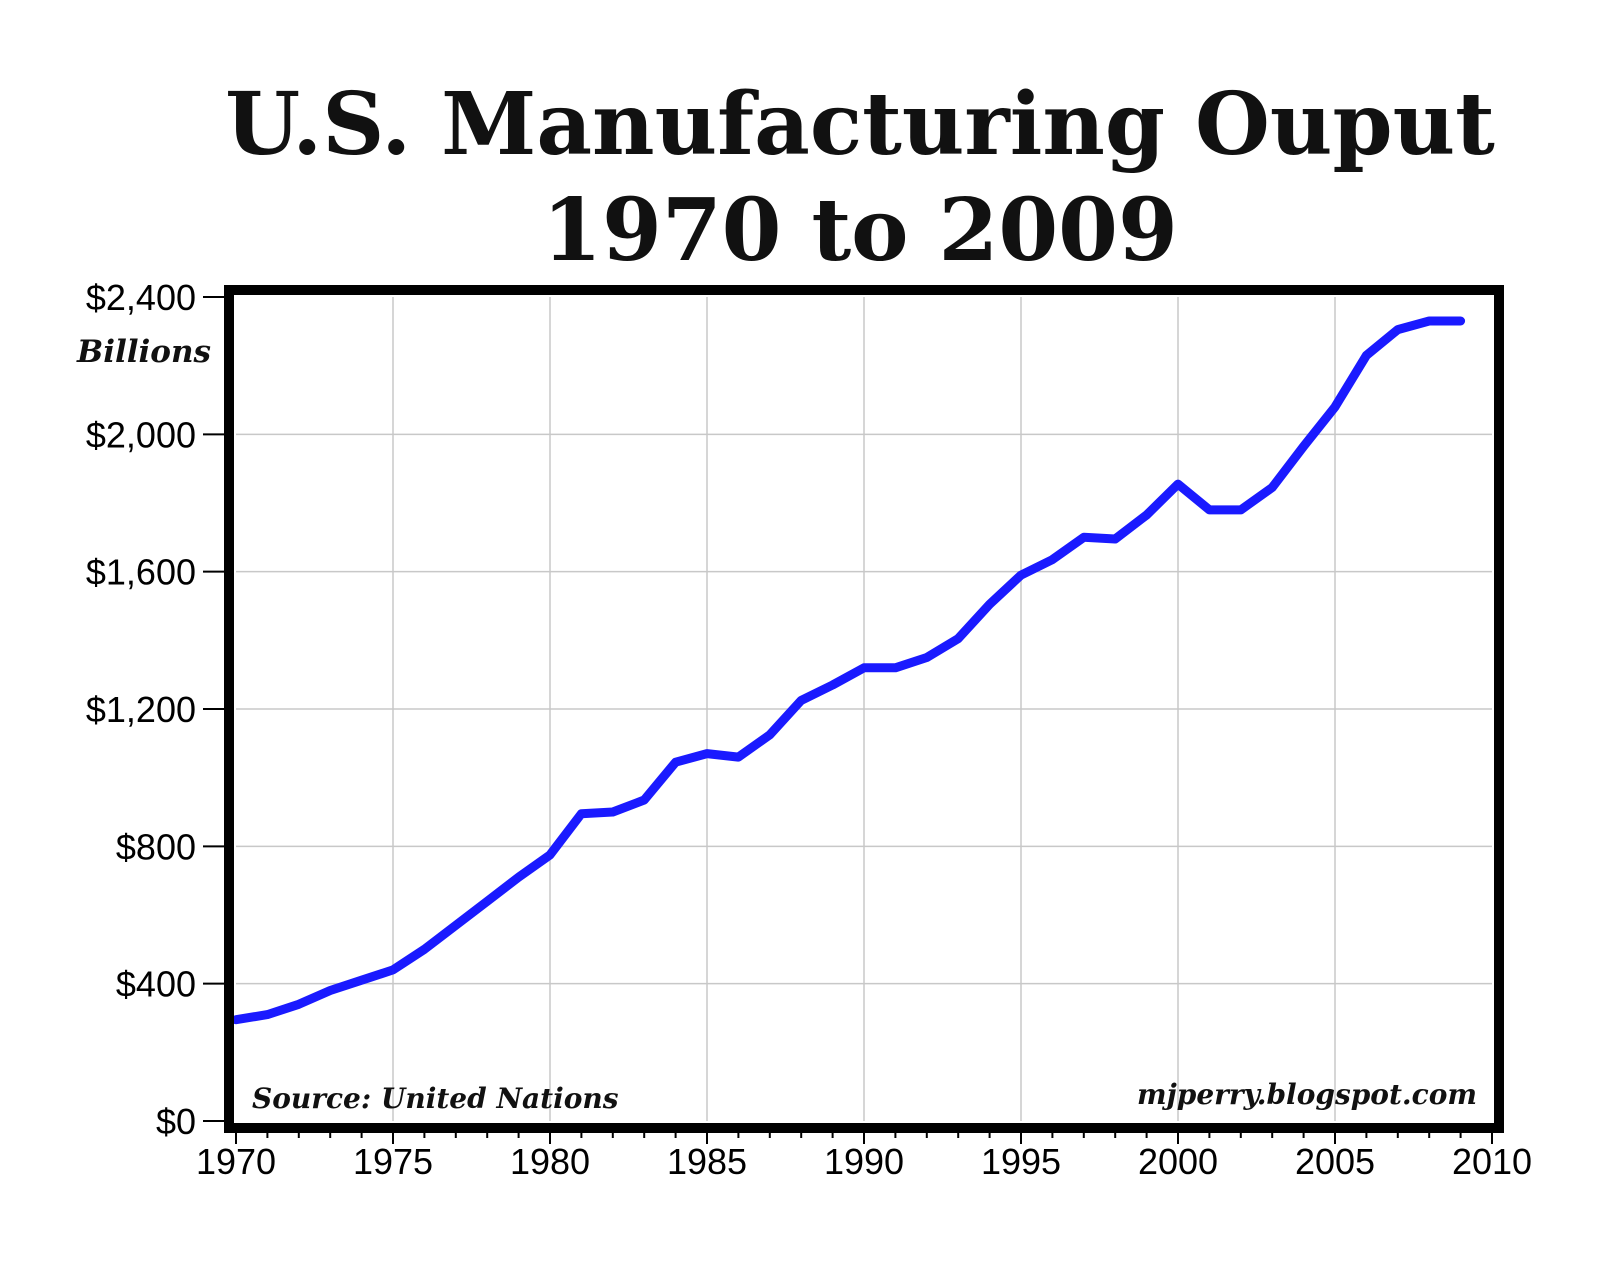  What do you see at coordinates (1335, 1161) in the screenshot?
I see `x-tick-label-2005: 2005` at bounding box center [1335, 1161].